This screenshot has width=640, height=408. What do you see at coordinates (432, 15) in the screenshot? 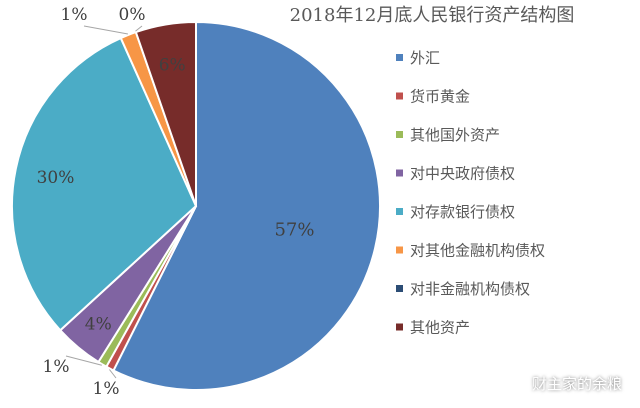
I see `chart-title: 2018年12月底人民银行资产结构图` at bounding box center [432, 15].